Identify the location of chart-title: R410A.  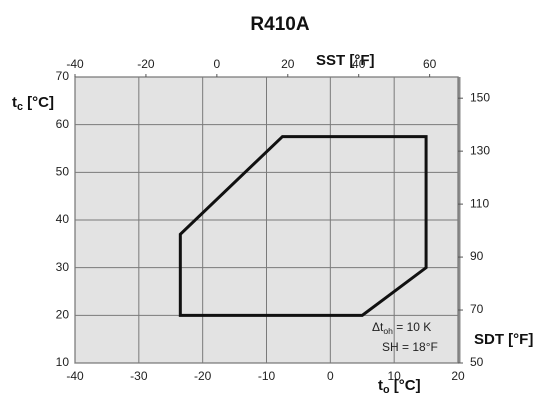
(279, 24).